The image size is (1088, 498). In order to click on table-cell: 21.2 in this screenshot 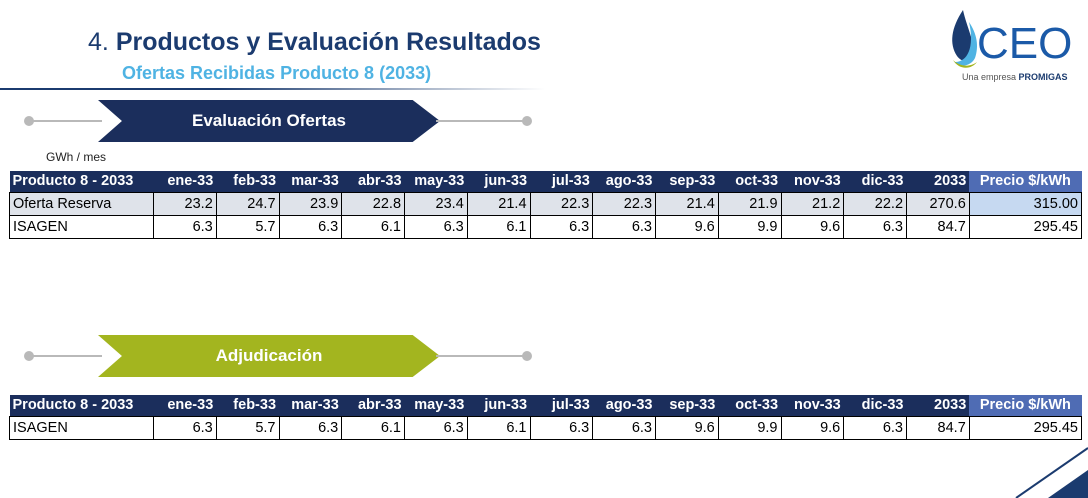, I will do `click(812, 203)`.